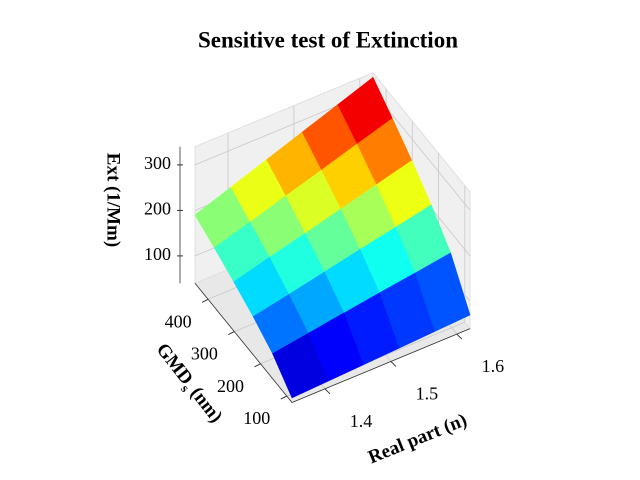 This screenshot has width=640, height=480. Describe the element at coordinates (427, 394) in the screenshot. I see `x-tick-label: 1.5` at that location.